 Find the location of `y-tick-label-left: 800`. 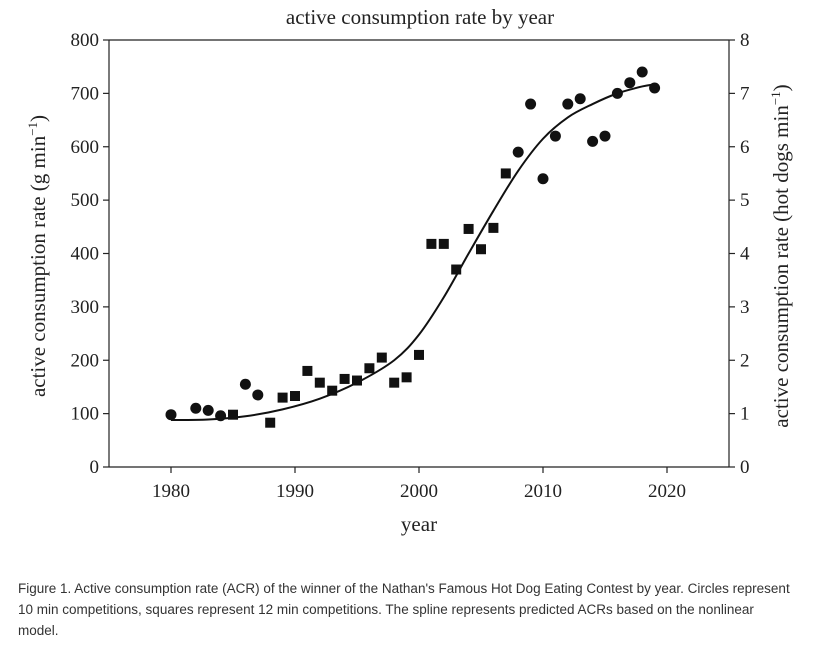

y-tick-label-left: 800 is located at coordinates (85, 40).